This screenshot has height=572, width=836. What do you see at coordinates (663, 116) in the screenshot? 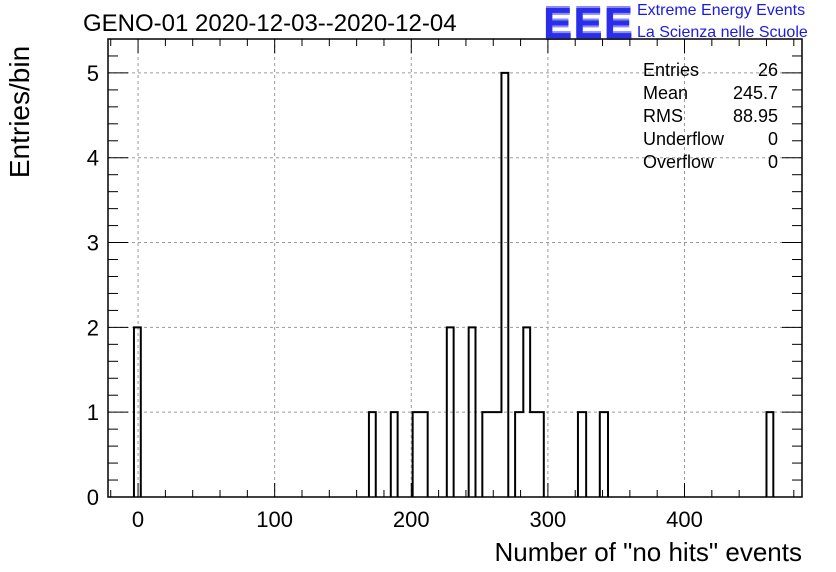
I see `stat-label: RMS` at bounding box center [663, 116].